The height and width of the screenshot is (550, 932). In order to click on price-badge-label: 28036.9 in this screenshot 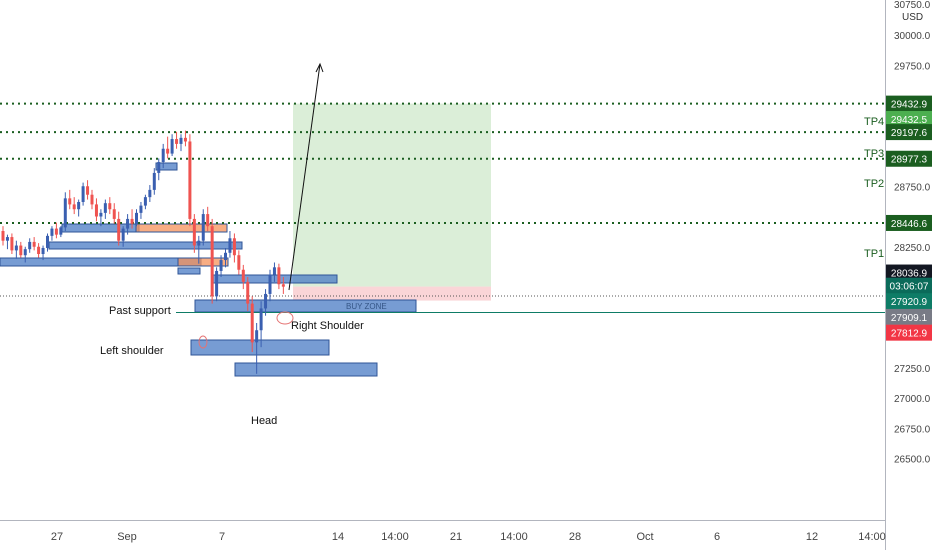, I will do `click(909, 274)`.